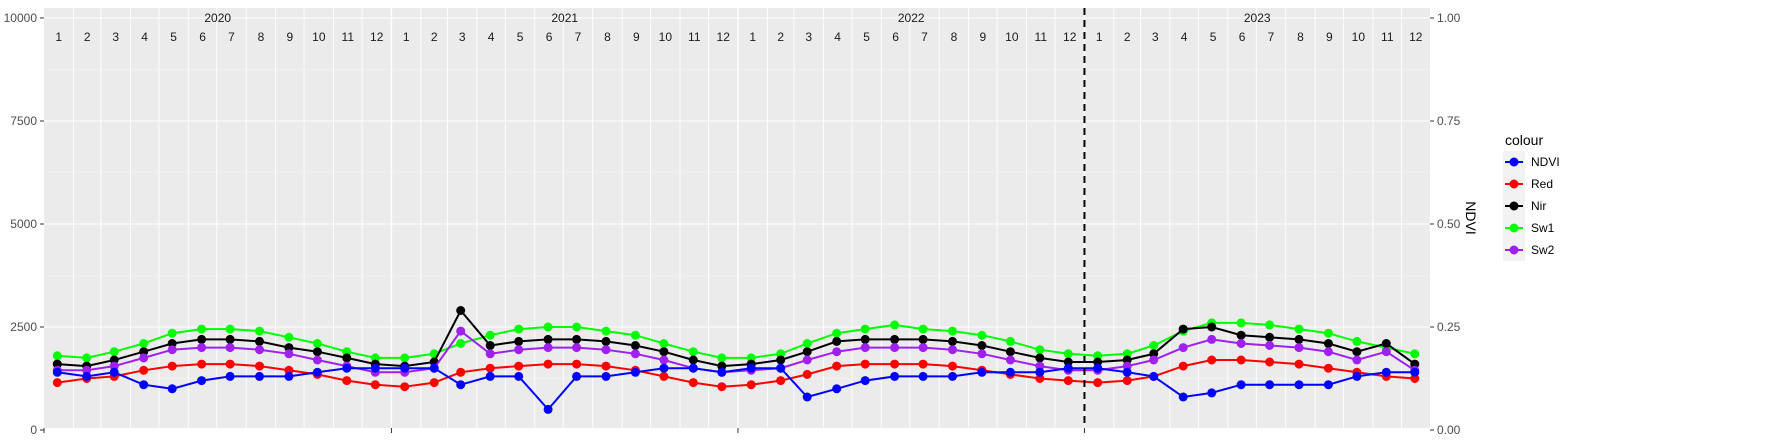 This screenshot has width=1773, height=442. Describe the element at coordinates (21, 18) in the screenshot. I see `y-tick-label-left: 10000` at that location.